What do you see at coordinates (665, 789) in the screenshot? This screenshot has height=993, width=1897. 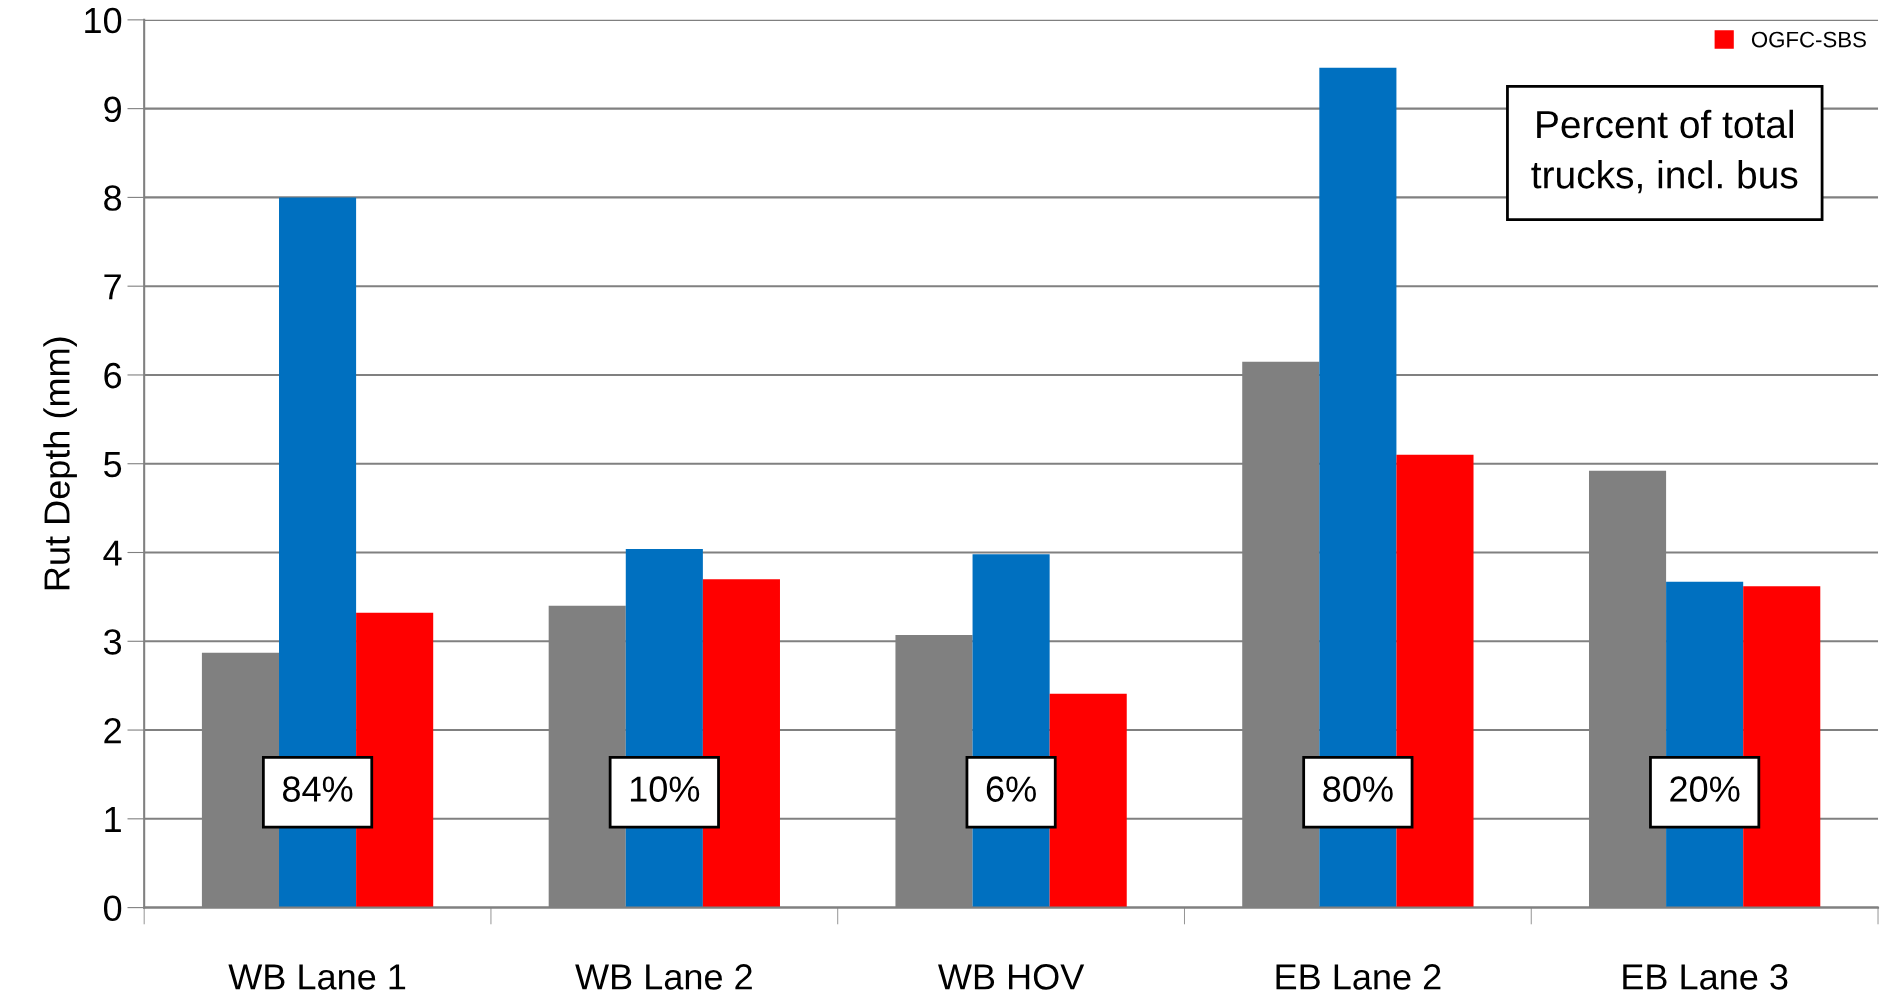 I see `annotation: 10%` at bounding box center [665, 789].